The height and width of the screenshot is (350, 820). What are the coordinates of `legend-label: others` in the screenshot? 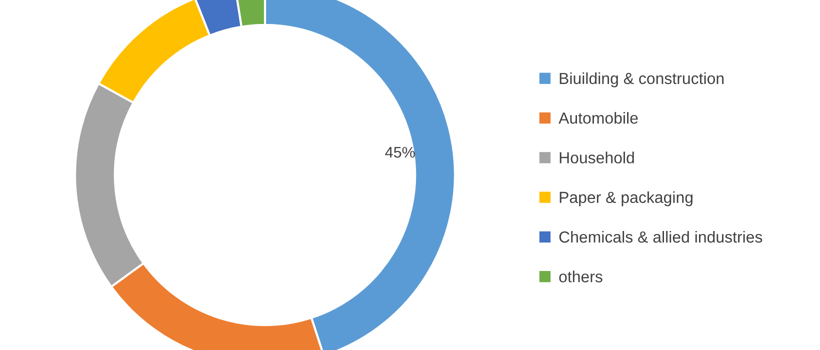 It's located at (580, 276).